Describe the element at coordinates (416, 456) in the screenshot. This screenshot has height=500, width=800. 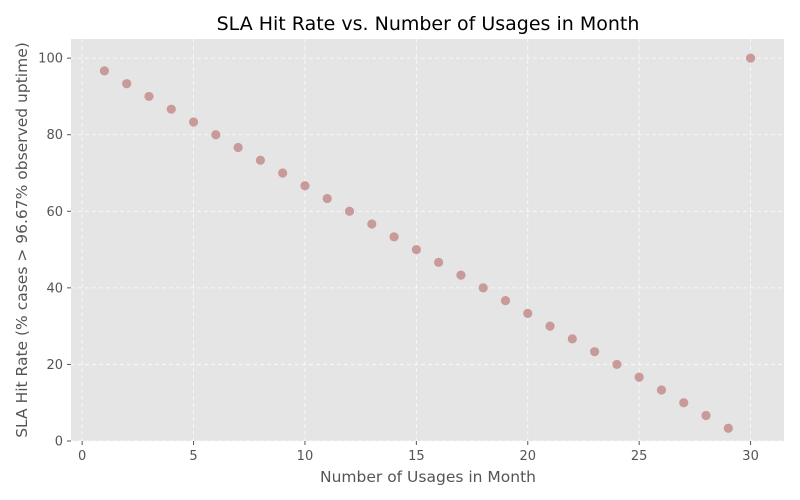
I see `x-tick-label: 15` at that location.